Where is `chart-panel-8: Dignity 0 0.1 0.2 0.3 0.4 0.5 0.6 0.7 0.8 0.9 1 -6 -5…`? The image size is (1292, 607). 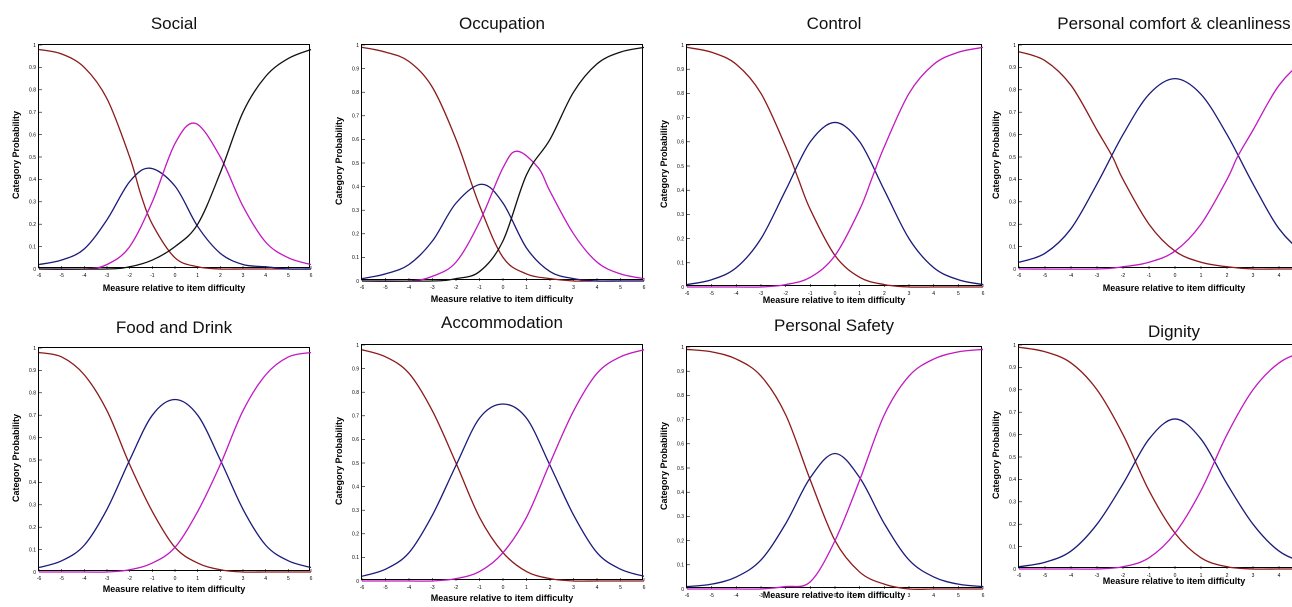
chart-panel-8: Dignity 0 0.1 0.2 0.3 0.4 0.5 0.6 0.7 0.8 0.9 1 -6 -5… is located at coordinates (1136, 456).